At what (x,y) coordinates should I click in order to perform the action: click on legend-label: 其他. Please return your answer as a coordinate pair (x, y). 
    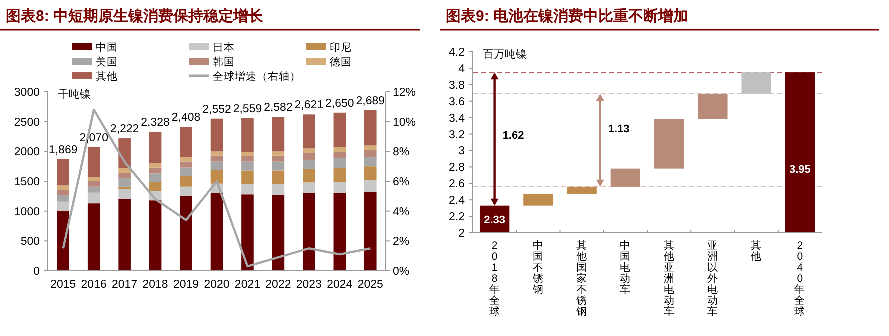
    Looking at the image, I should click on (107, 76).